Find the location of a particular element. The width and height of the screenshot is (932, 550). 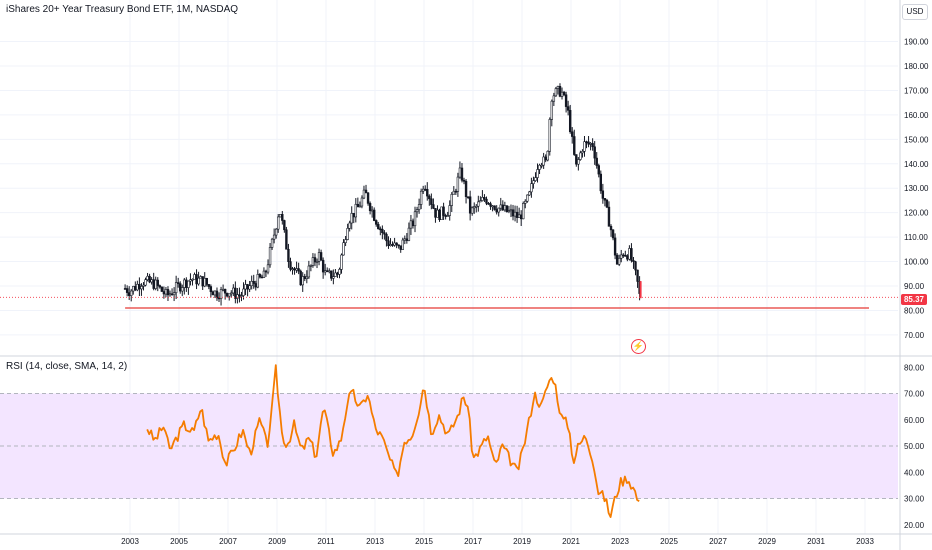

rsi-indicator-title: RSI (14, close, SMA, 14, 2) is located at coordinates (67, 366).